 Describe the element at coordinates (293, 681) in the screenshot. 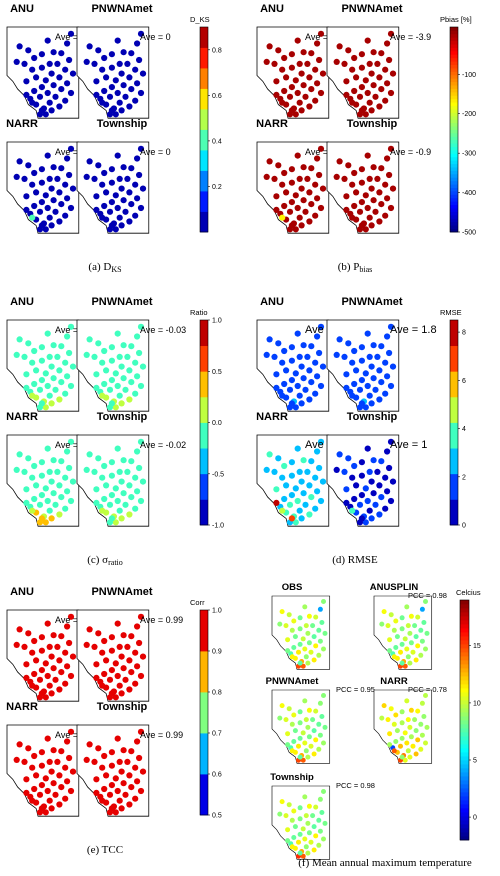

I see `map-title: PNWNAmet` at that location.